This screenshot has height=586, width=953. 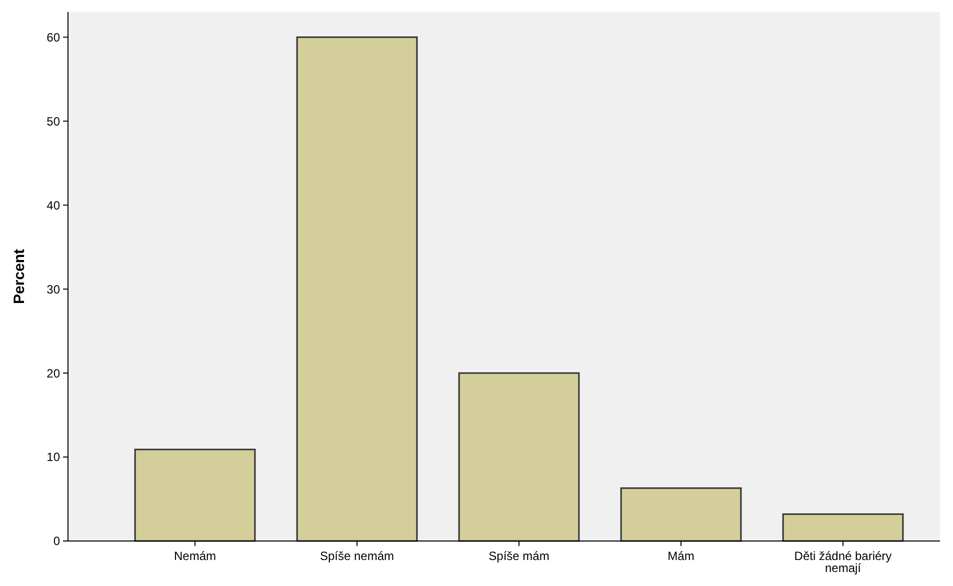 What do you see at coordinates (19, 276) in the screenshot?
I see `y-axis-title: Percent` at bounding box center [19, 276].